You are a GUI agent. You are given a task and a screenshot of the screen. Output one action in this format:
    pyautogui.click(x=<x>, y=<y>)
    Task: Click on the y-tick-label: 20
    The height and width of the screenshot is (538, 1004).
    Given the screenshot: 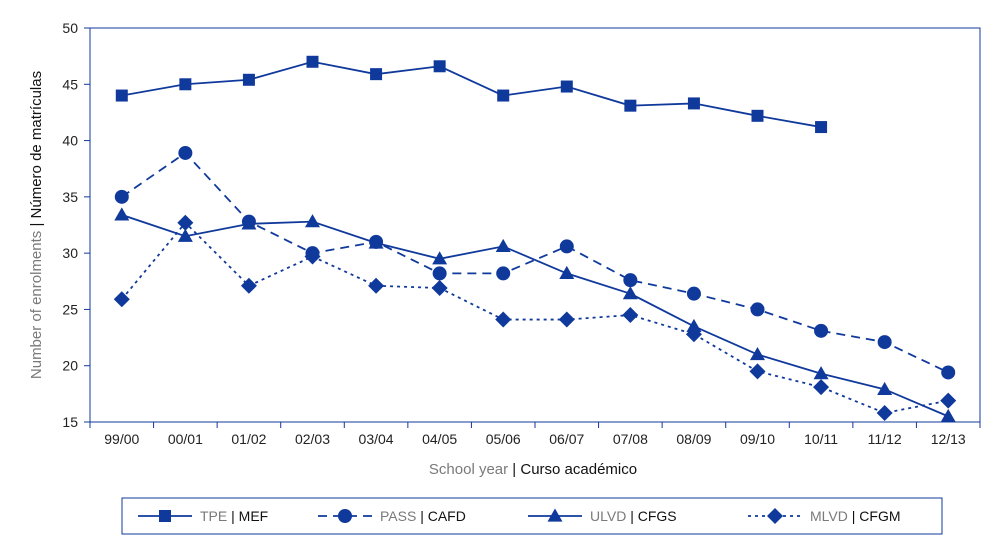 What is the action you would take?
    pyautogui.click(x=70, y=366)
    